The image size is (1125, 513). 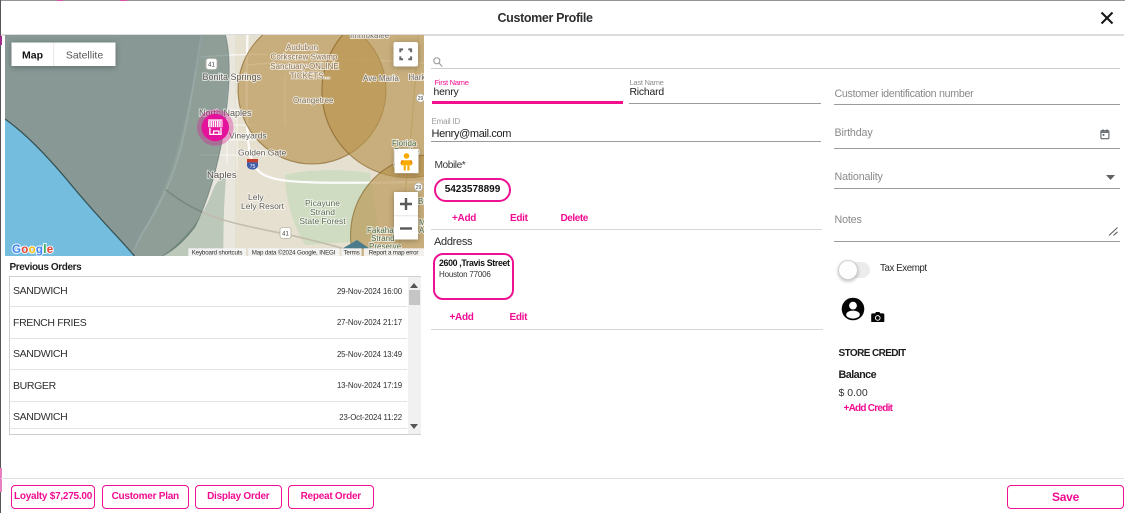 I want to click on svg-text: Bonita Springs, so click(x=231, y=77).